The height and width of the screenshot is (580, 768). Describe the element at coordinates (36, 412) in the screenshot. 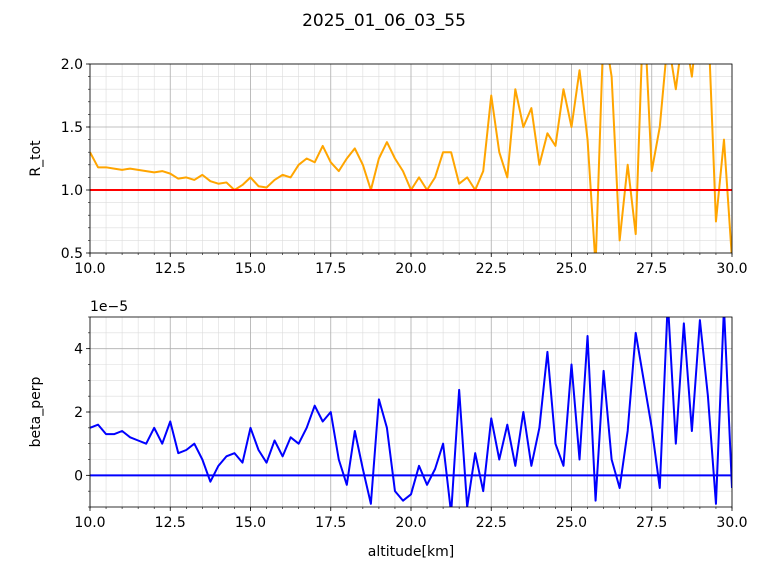

I see `y-axis-label: beta_perp` at that location.